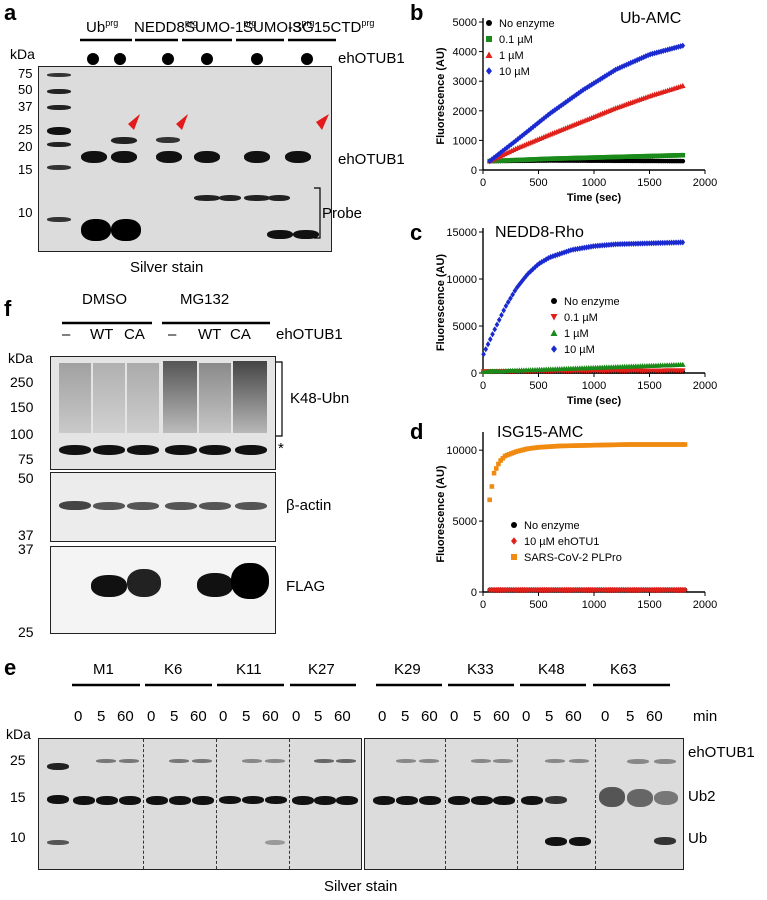 This screenshot has width=767, height=900. I want to click on flag-band, so click(215, 585).